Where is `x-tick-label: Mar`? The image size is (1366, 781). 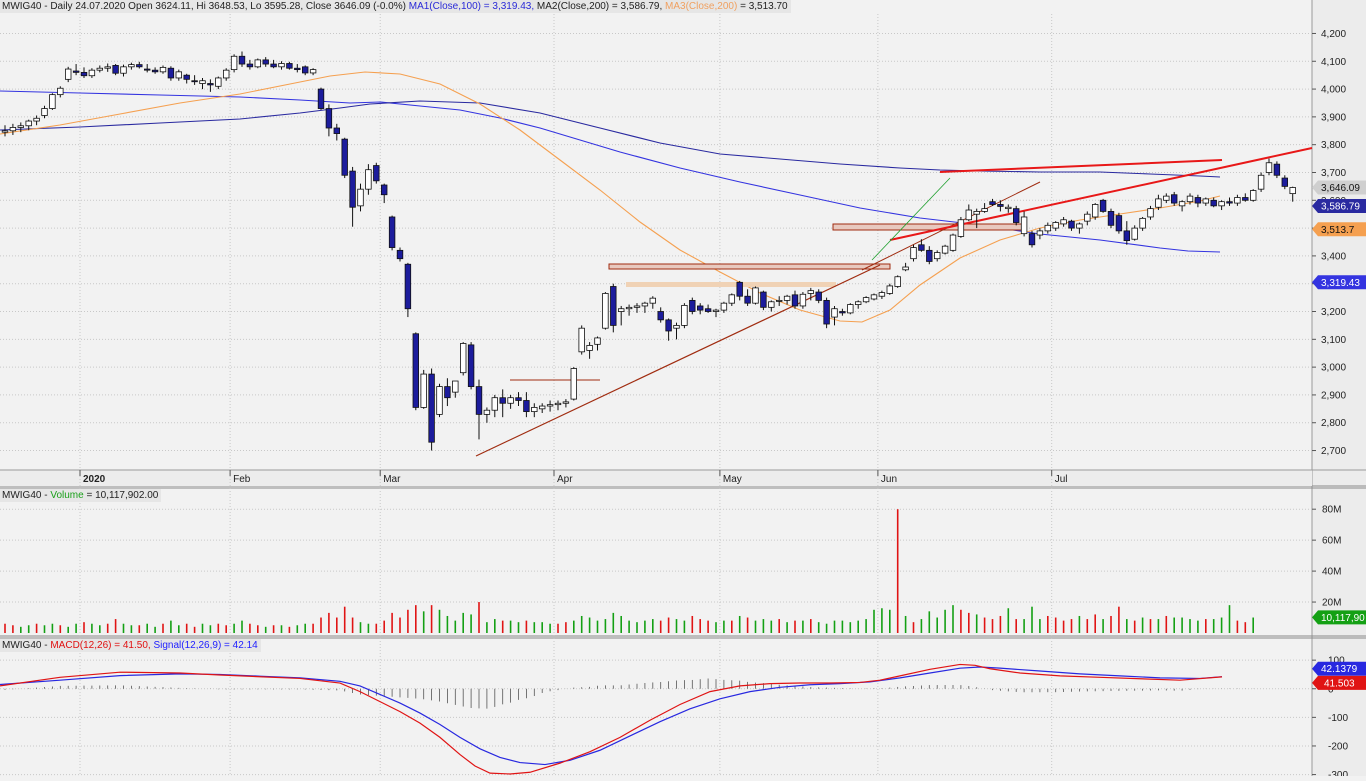
x-tick-label: Mar is located at coordinates (392, 479).